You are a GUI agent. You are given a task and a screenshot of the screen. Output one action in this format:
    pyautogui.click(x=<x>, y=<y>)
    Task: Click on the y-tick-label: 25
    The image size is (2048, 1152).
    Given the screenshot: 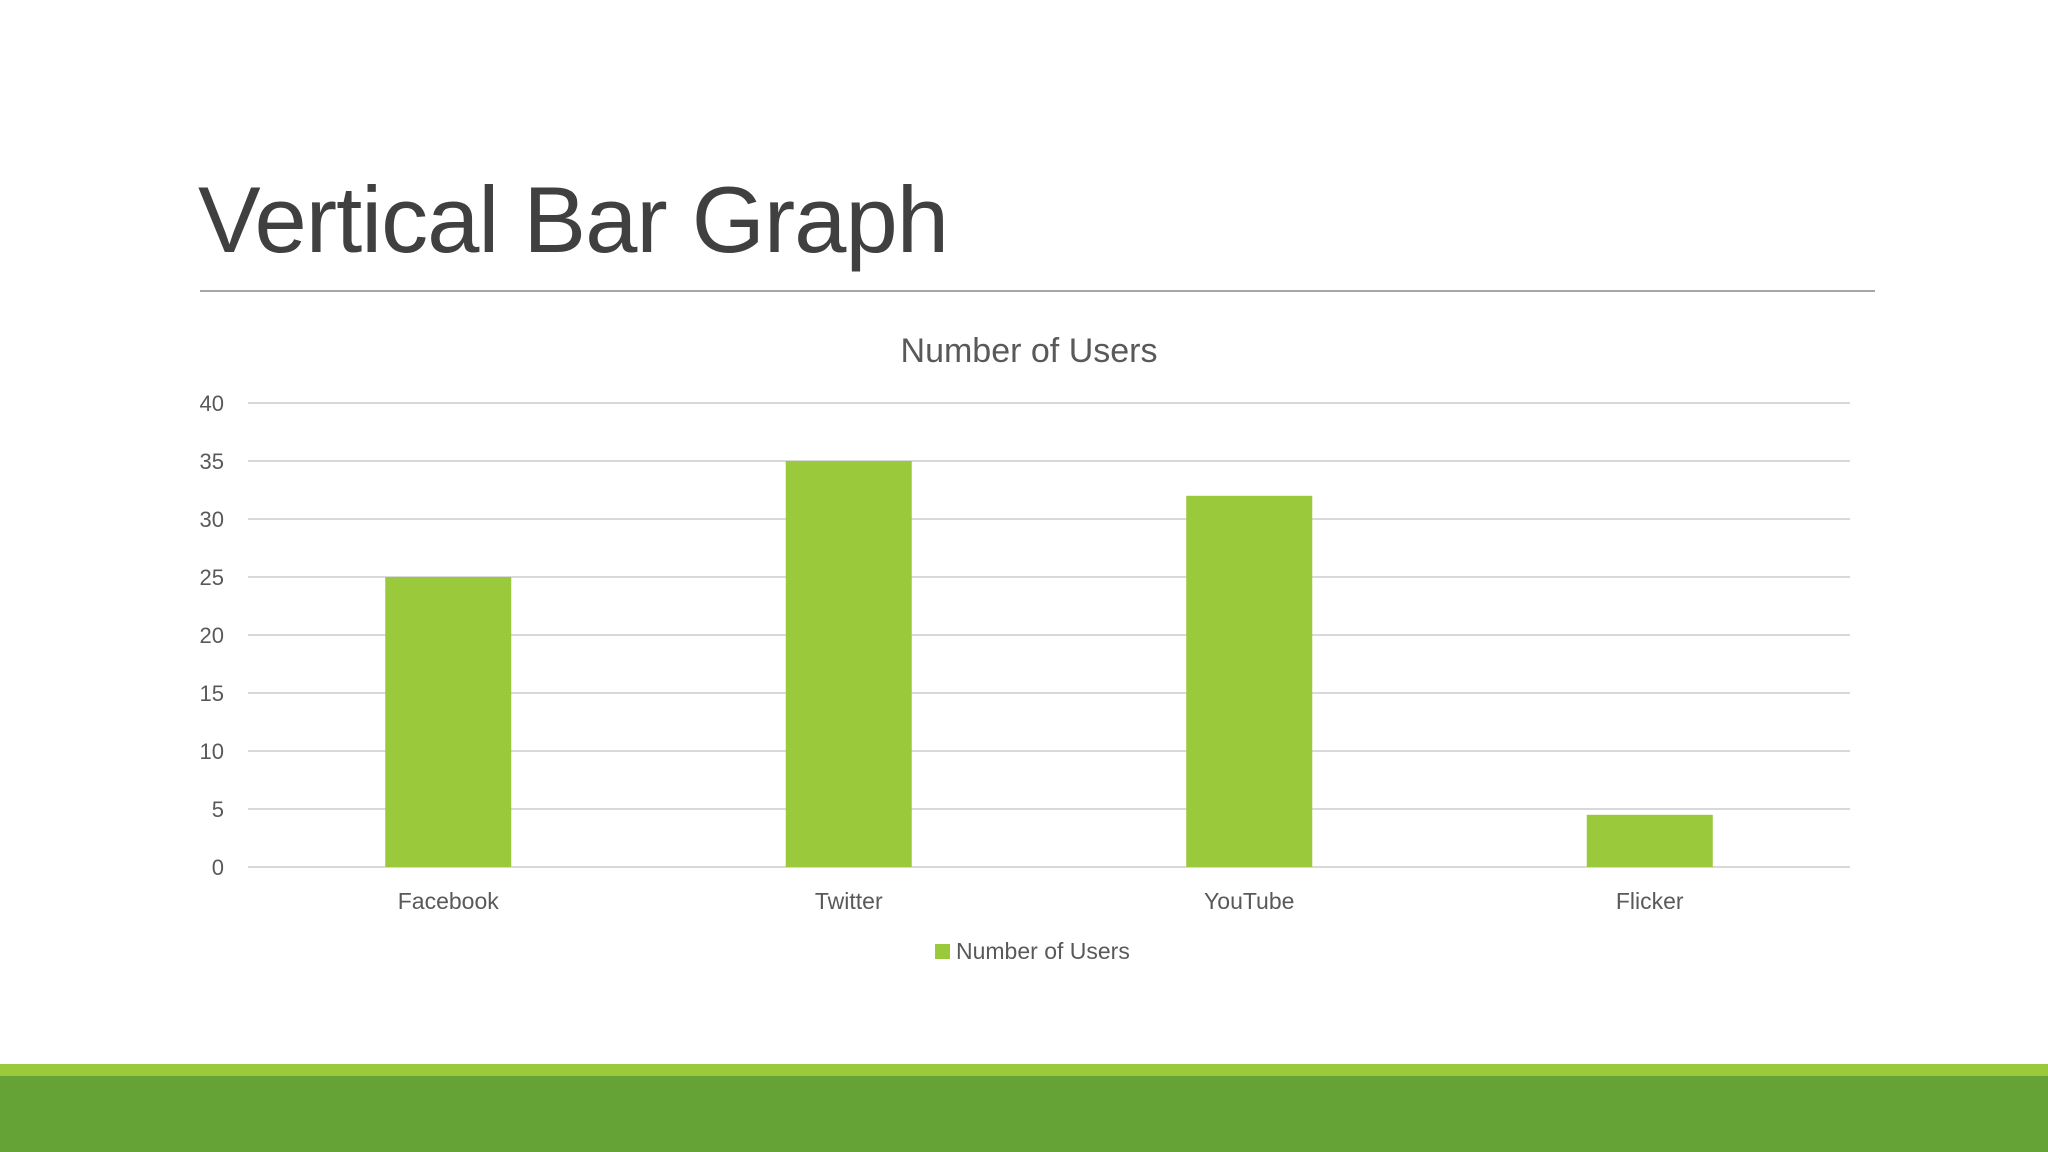 What is the action you would take?
    pyautogui.click(x=212, y=577)
    